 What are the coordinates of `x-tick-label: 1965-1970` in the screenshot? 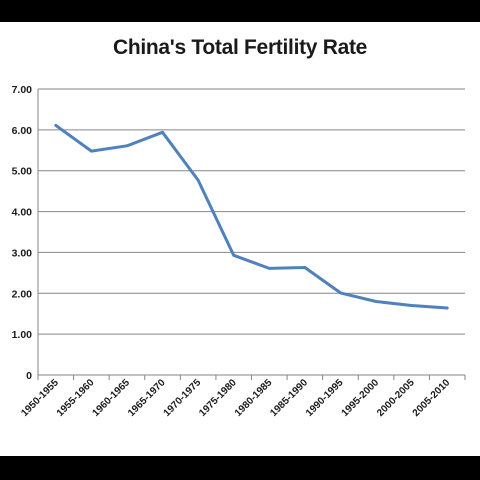 It's located at (147, 398).